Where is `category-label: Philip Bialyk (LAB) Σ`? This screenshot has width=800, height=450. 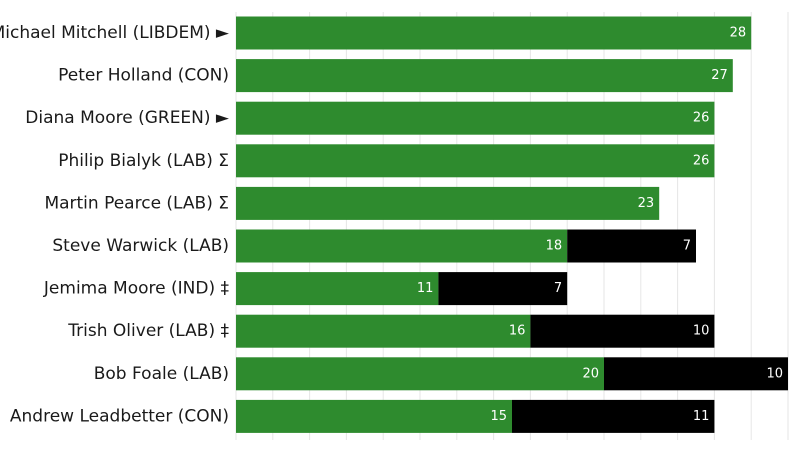 category-label: Philip Bialyk (LAB) Σ is located at coordinates (143, 161).